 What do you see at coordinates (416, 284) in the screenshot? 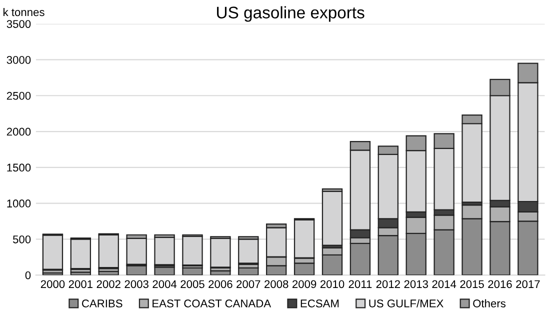
I see `x-tick-label: 2013` at bounding box center [416, 284].